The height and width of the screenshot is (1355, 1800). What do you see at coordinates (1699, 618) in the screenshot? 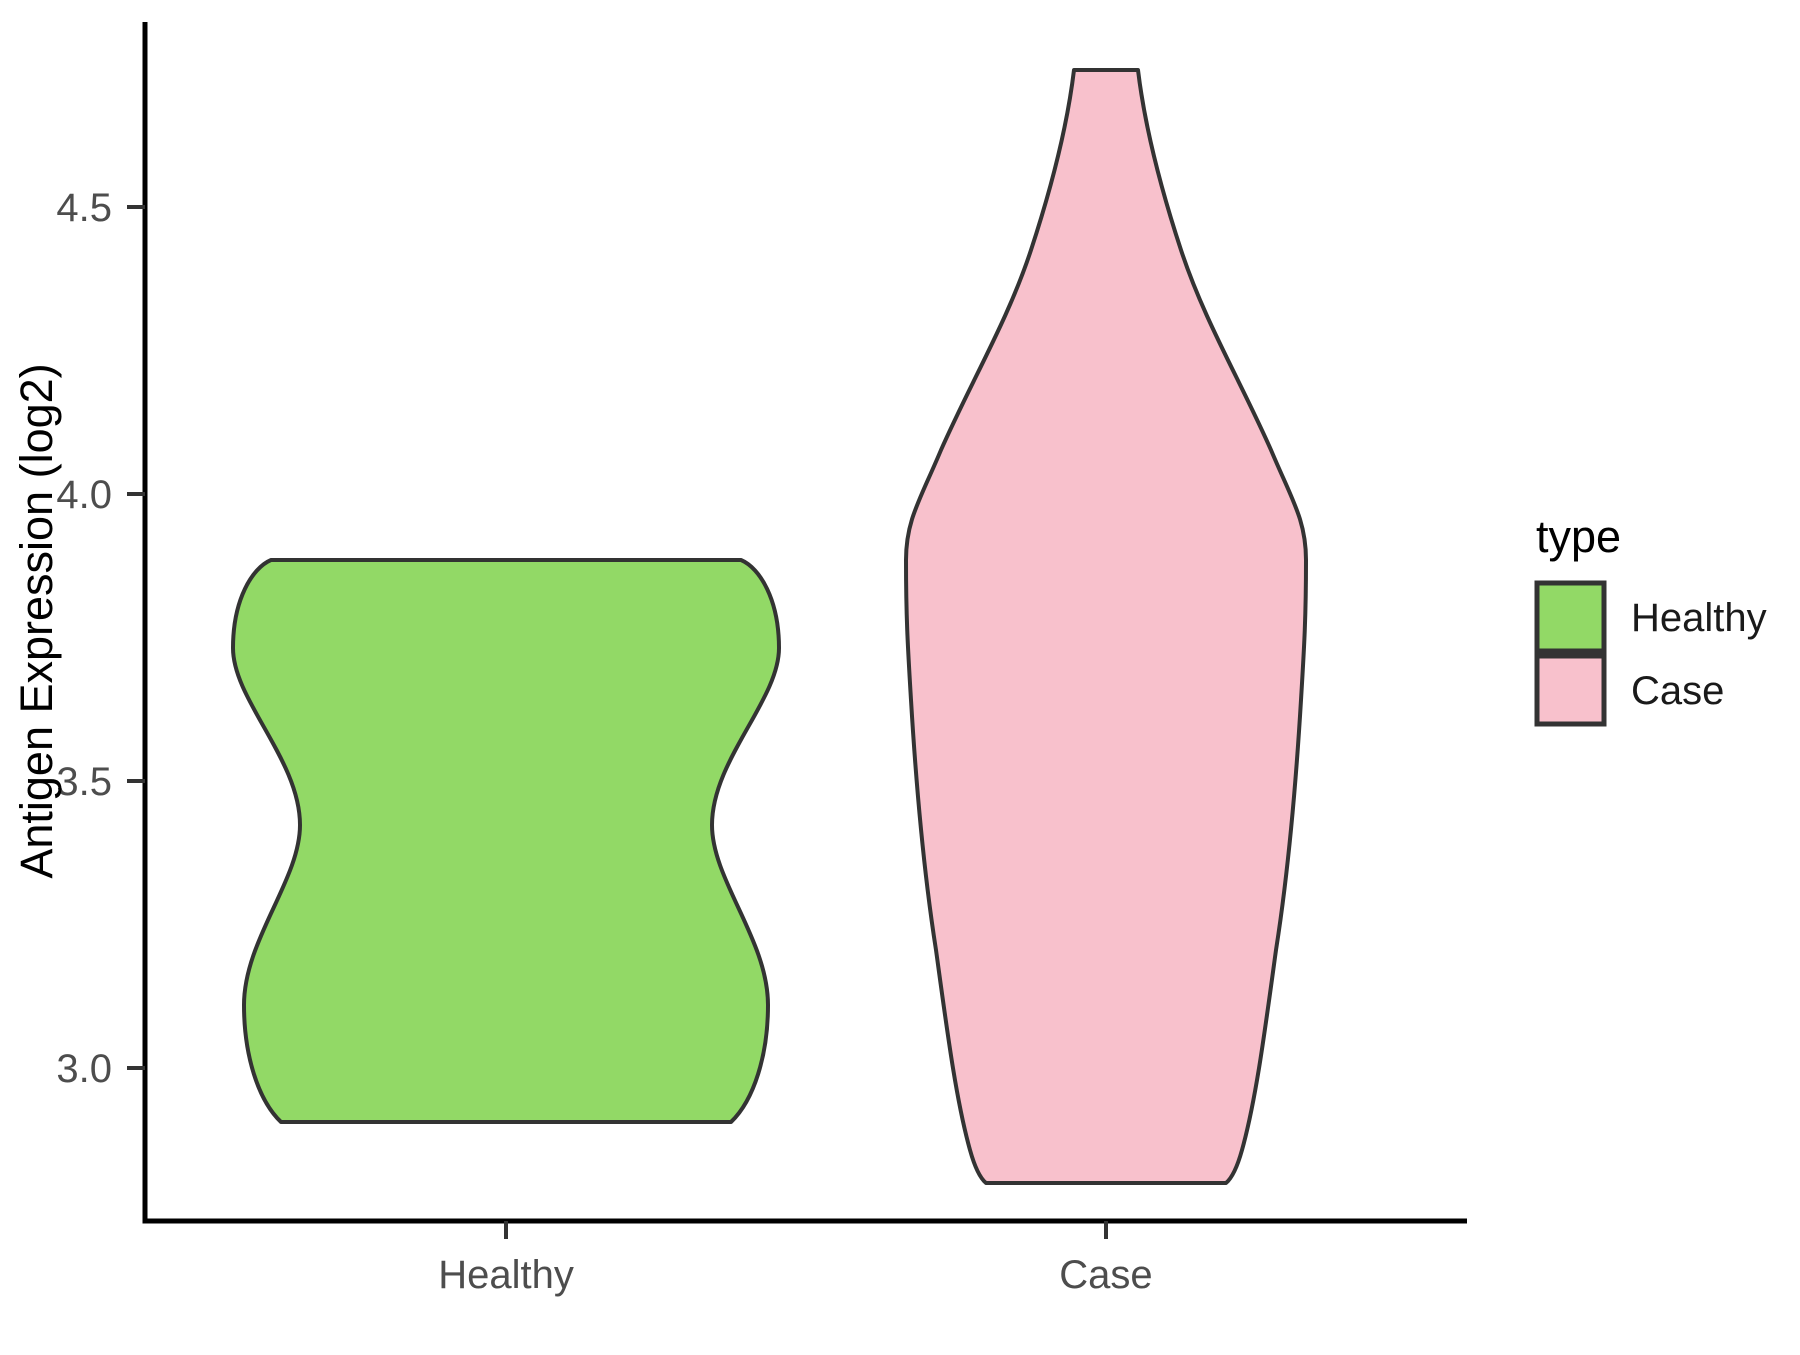
I see `legend-label-healthy: Healthy` at bounding box center [1699, 618].